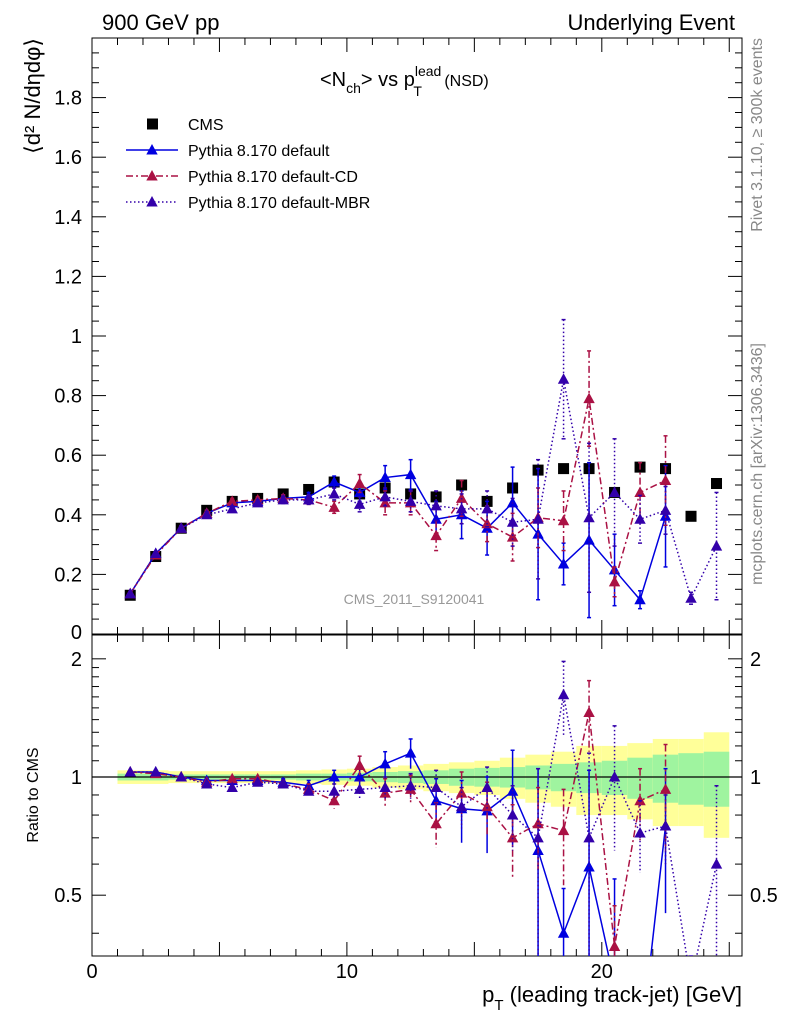 This screenshot has width=786, height=1024. Describe the element at coordinates (206, 125) in the screenshot. I see `legend-label: CMS` at that location.